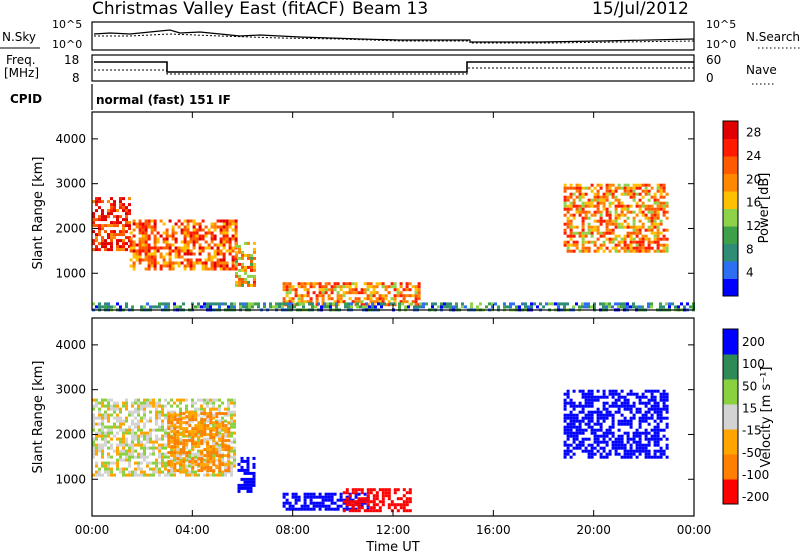  I want to click on cpid-value: normal (fast) 151 IF, so click(163, 100).